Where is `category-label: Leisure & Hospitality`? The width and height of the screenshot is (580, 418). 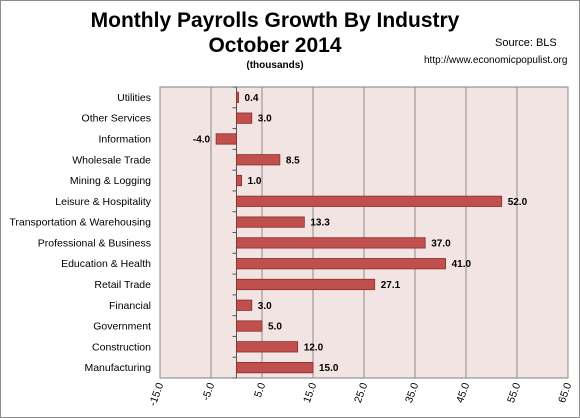 category-label: Leisure & Hospitality is located at coordinates (103, 202).